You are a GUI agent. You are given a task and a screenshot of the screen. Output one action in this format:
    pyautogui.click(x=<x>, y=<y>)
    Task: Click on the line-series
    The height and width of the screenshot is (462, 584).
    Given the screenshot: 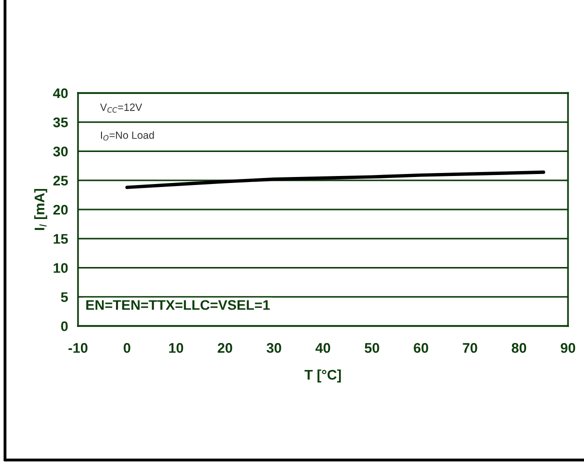 What is the action you would take?
    pyautogui.click(x=335, y=180)
    